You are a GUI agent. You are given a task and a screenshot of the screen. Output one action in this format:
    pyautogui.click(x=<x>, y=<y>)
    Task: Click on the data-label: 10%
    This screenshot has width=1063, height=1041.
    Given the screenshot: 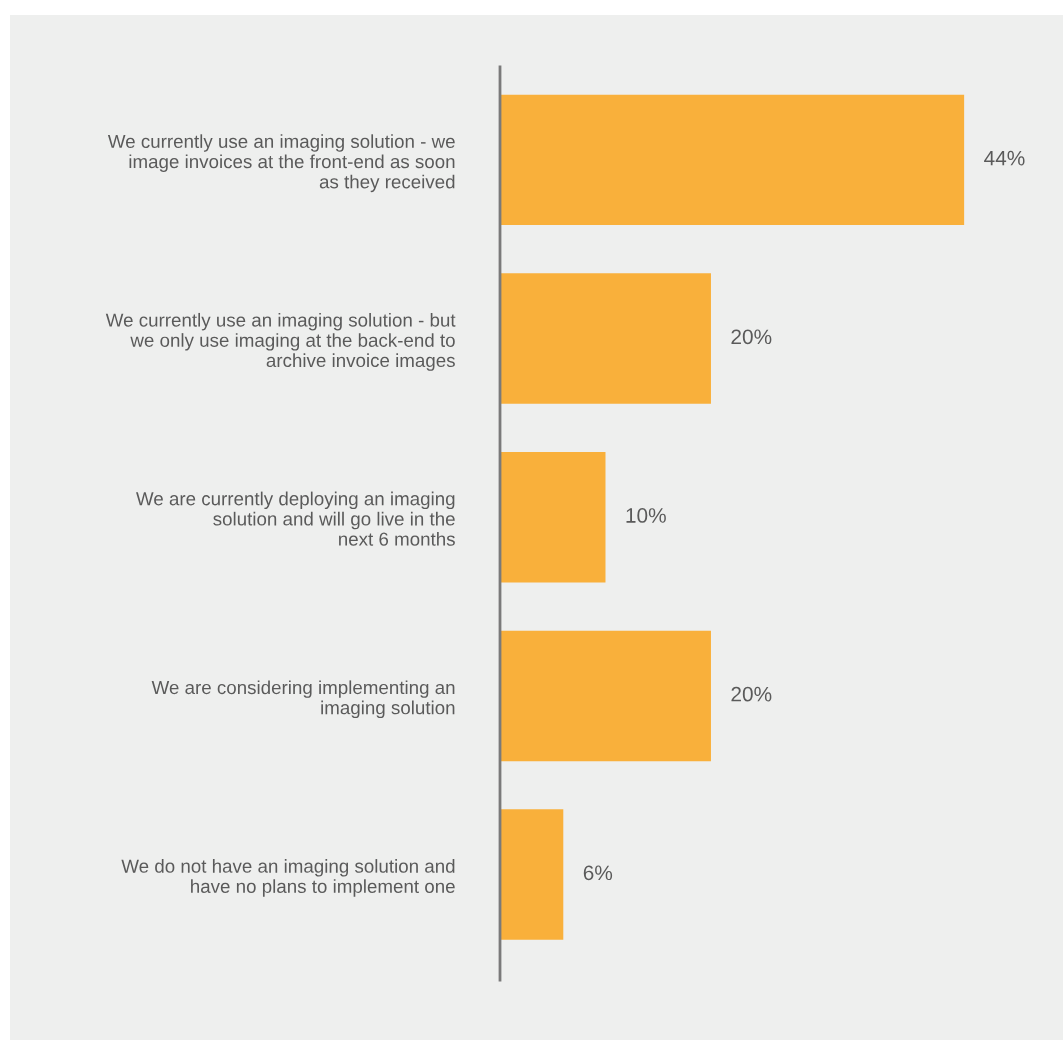 What is the action you would take?
    pyautogui.click(x=646, y=515)
    